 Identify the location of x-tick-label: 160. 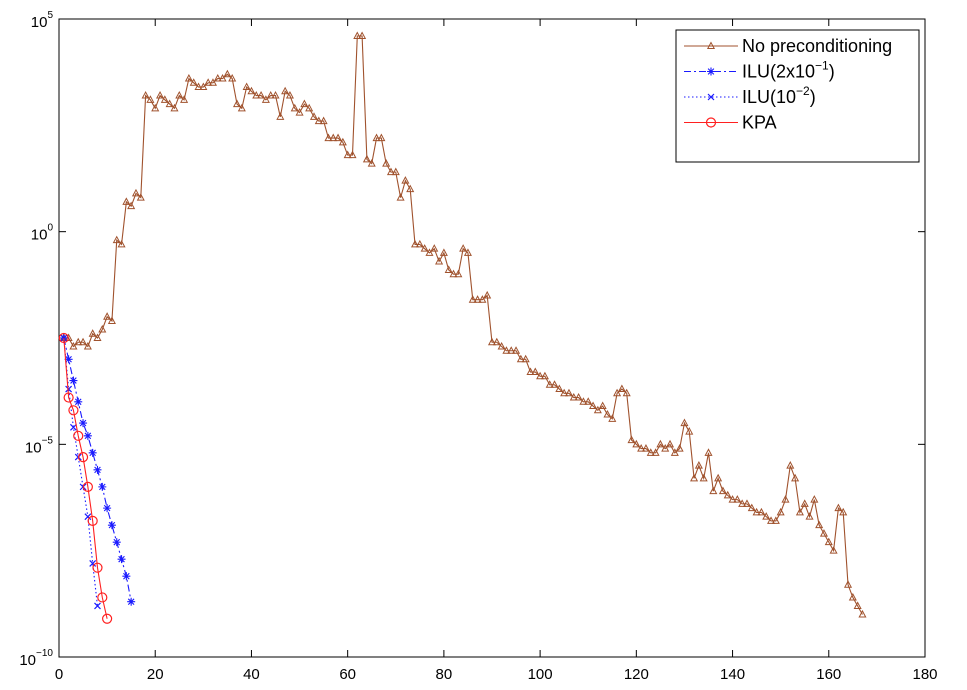
(828, 674).